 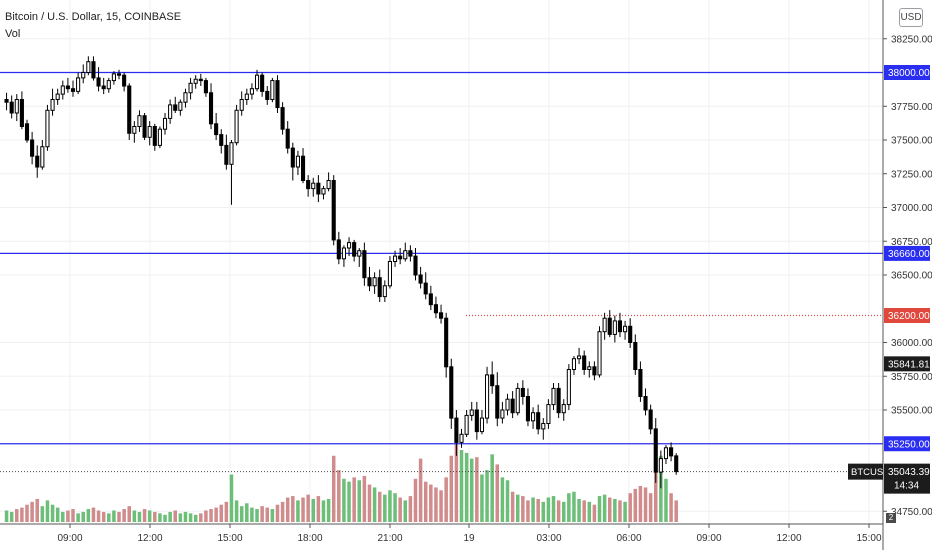 What do you see at coordinates (911, 17) in the screenshot?
I see `currency-badge: USD` at bounding box center [911, 17].